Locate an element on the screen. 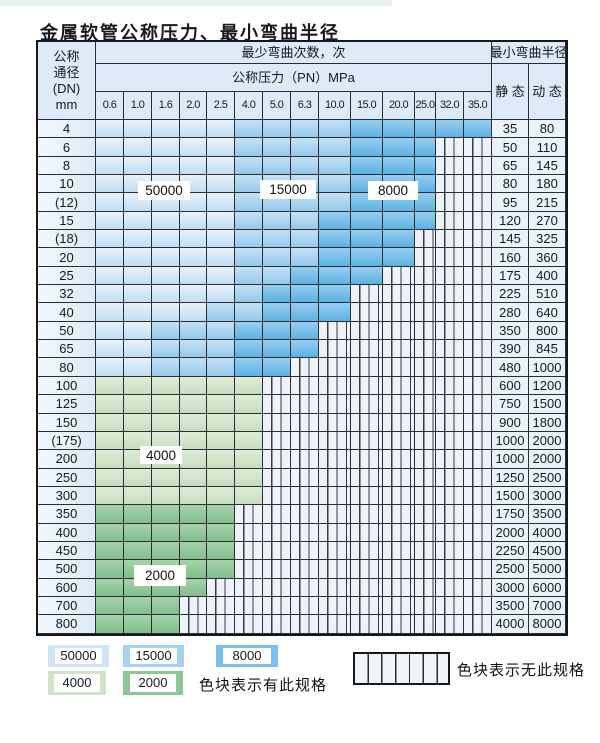 The image size is (600, 743). static-value: 2500 is located at coordinates (510, 569).